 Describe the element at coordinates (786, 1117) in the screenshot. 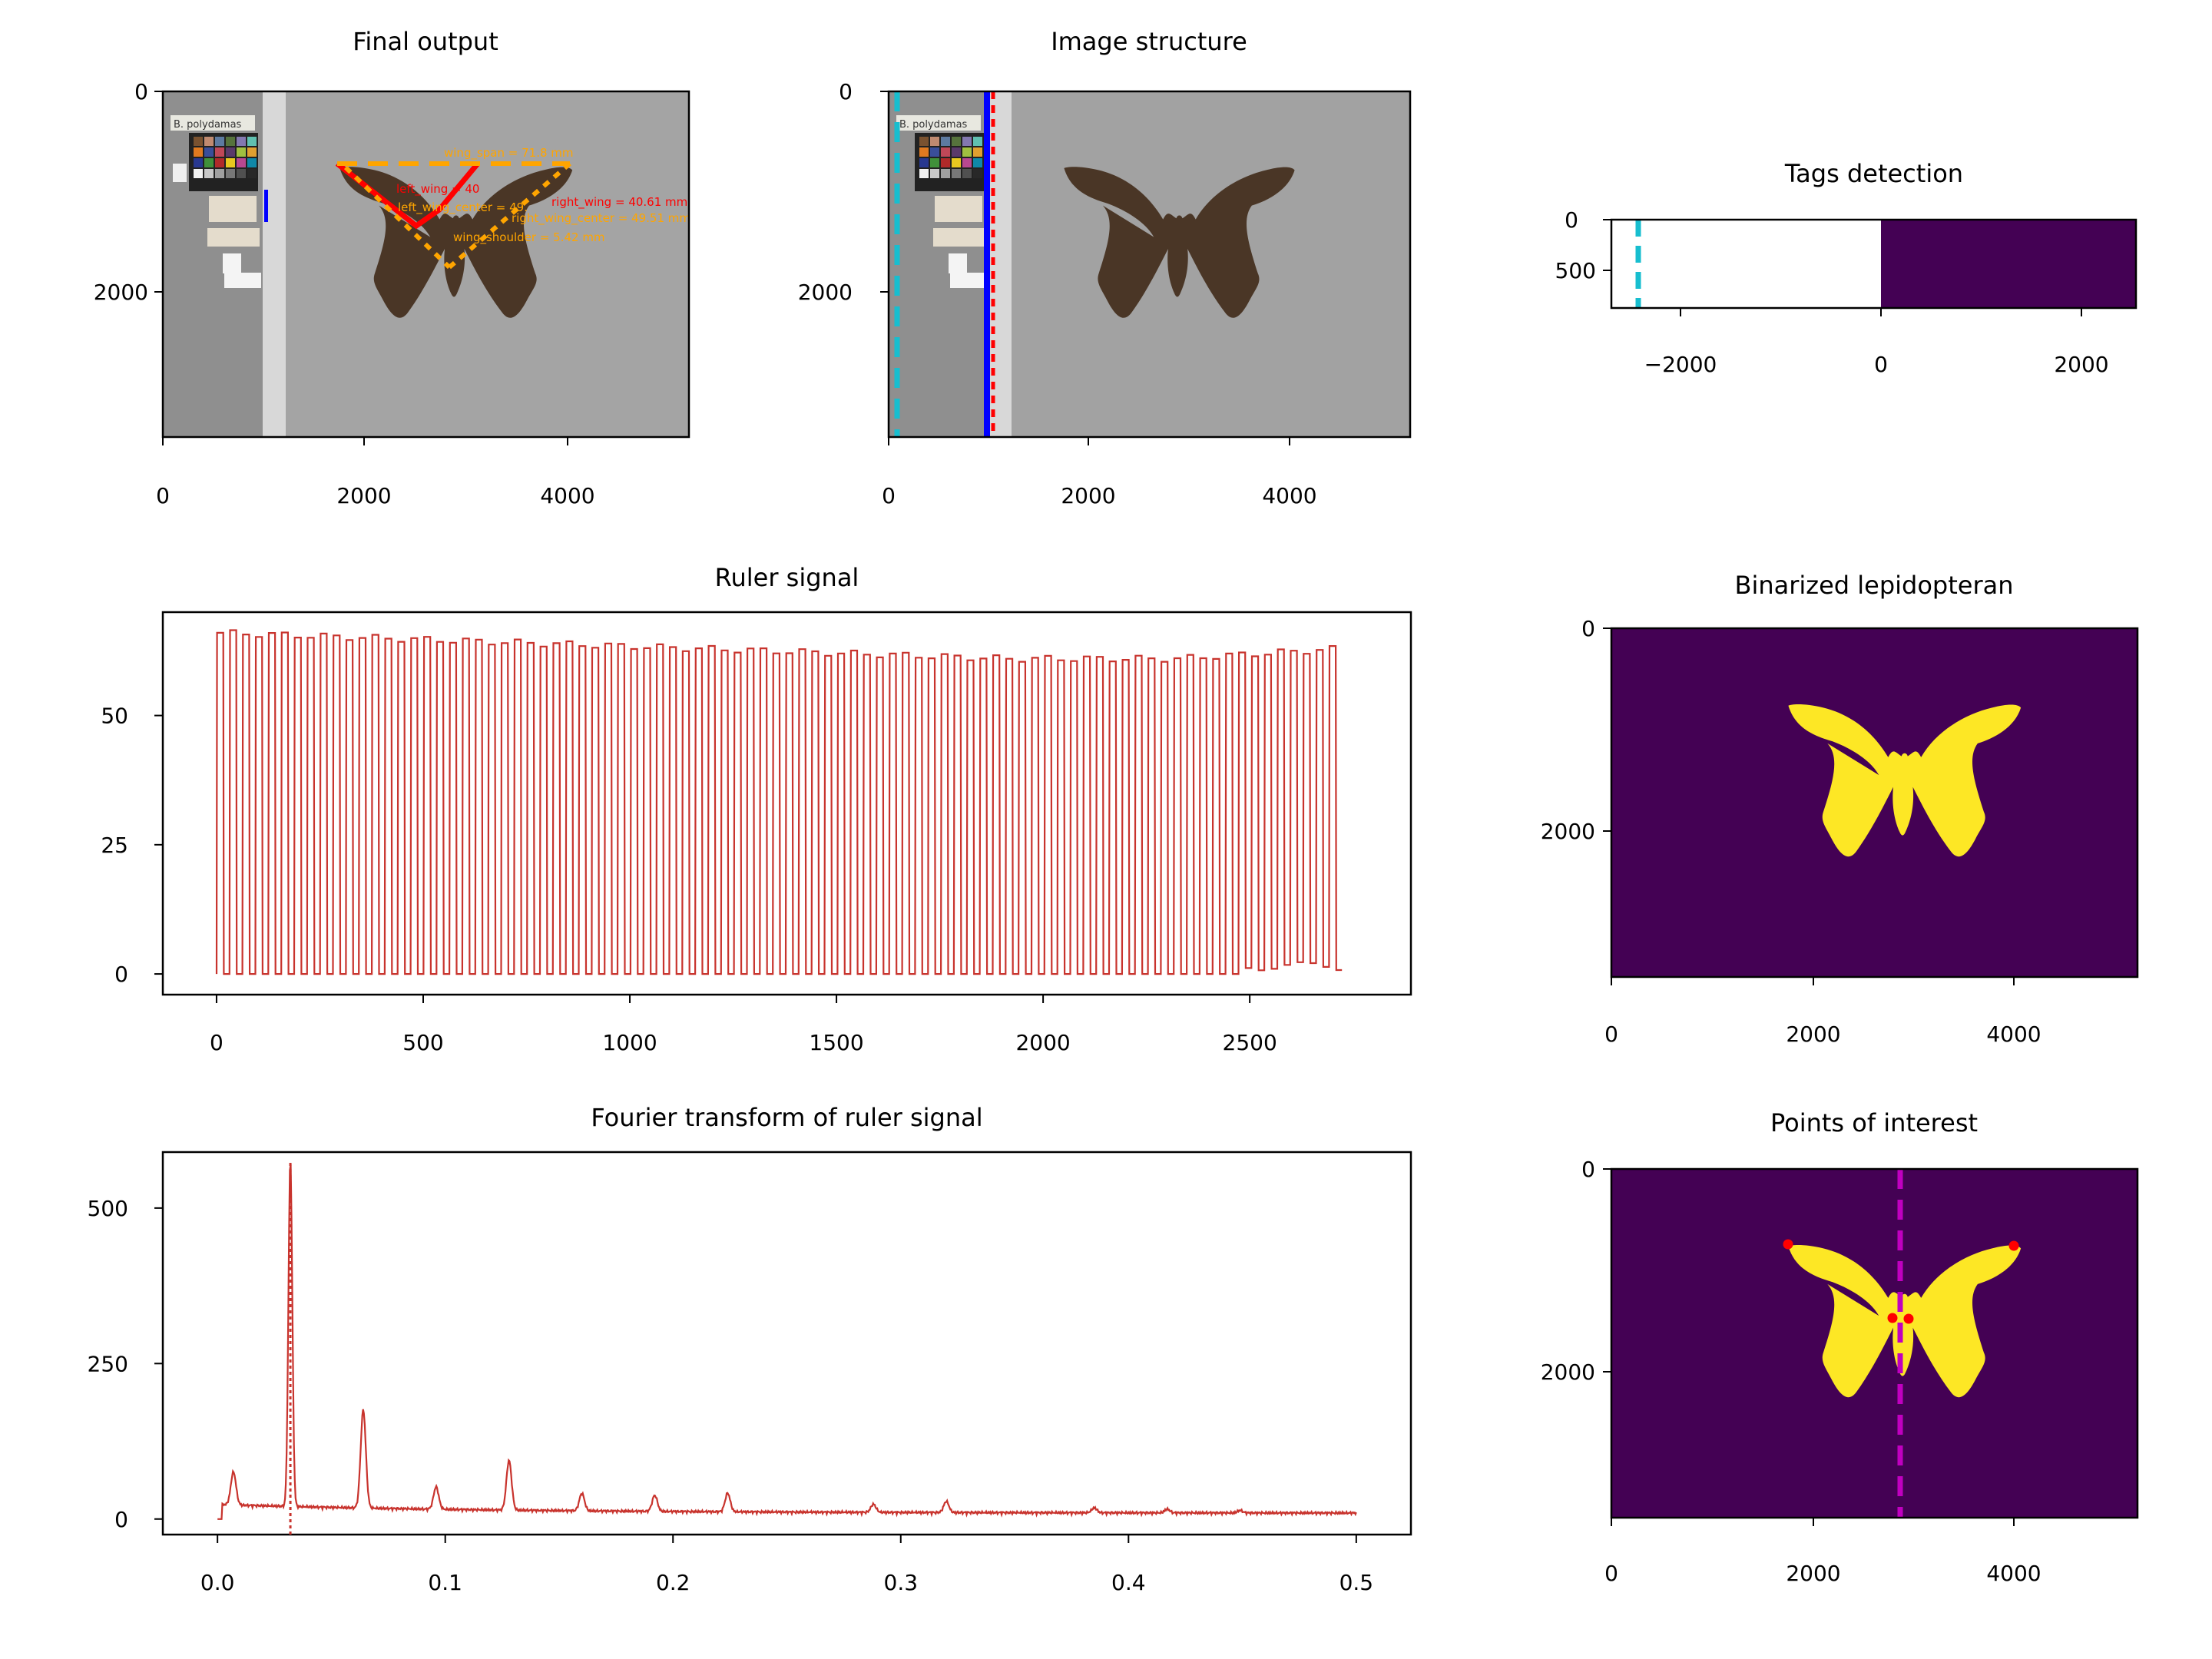

I see `fourier-title: Fourier transform of ruler signal` at that location.